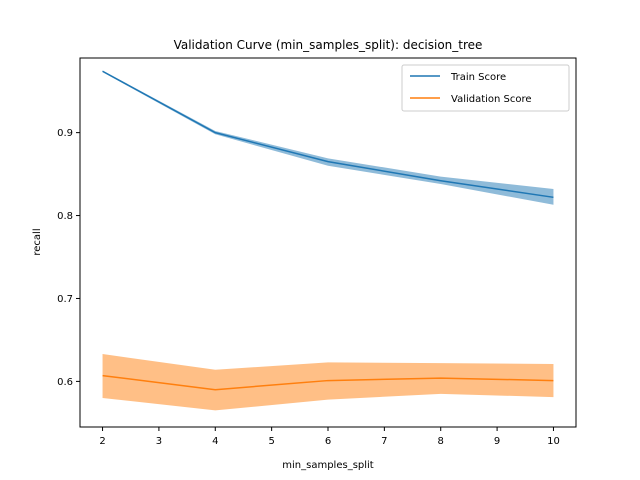 The image size is (640, 480). Describe the element at coordinates (497, 441) in the screenshot. I see `x-tick-label-7: 9` at that location.